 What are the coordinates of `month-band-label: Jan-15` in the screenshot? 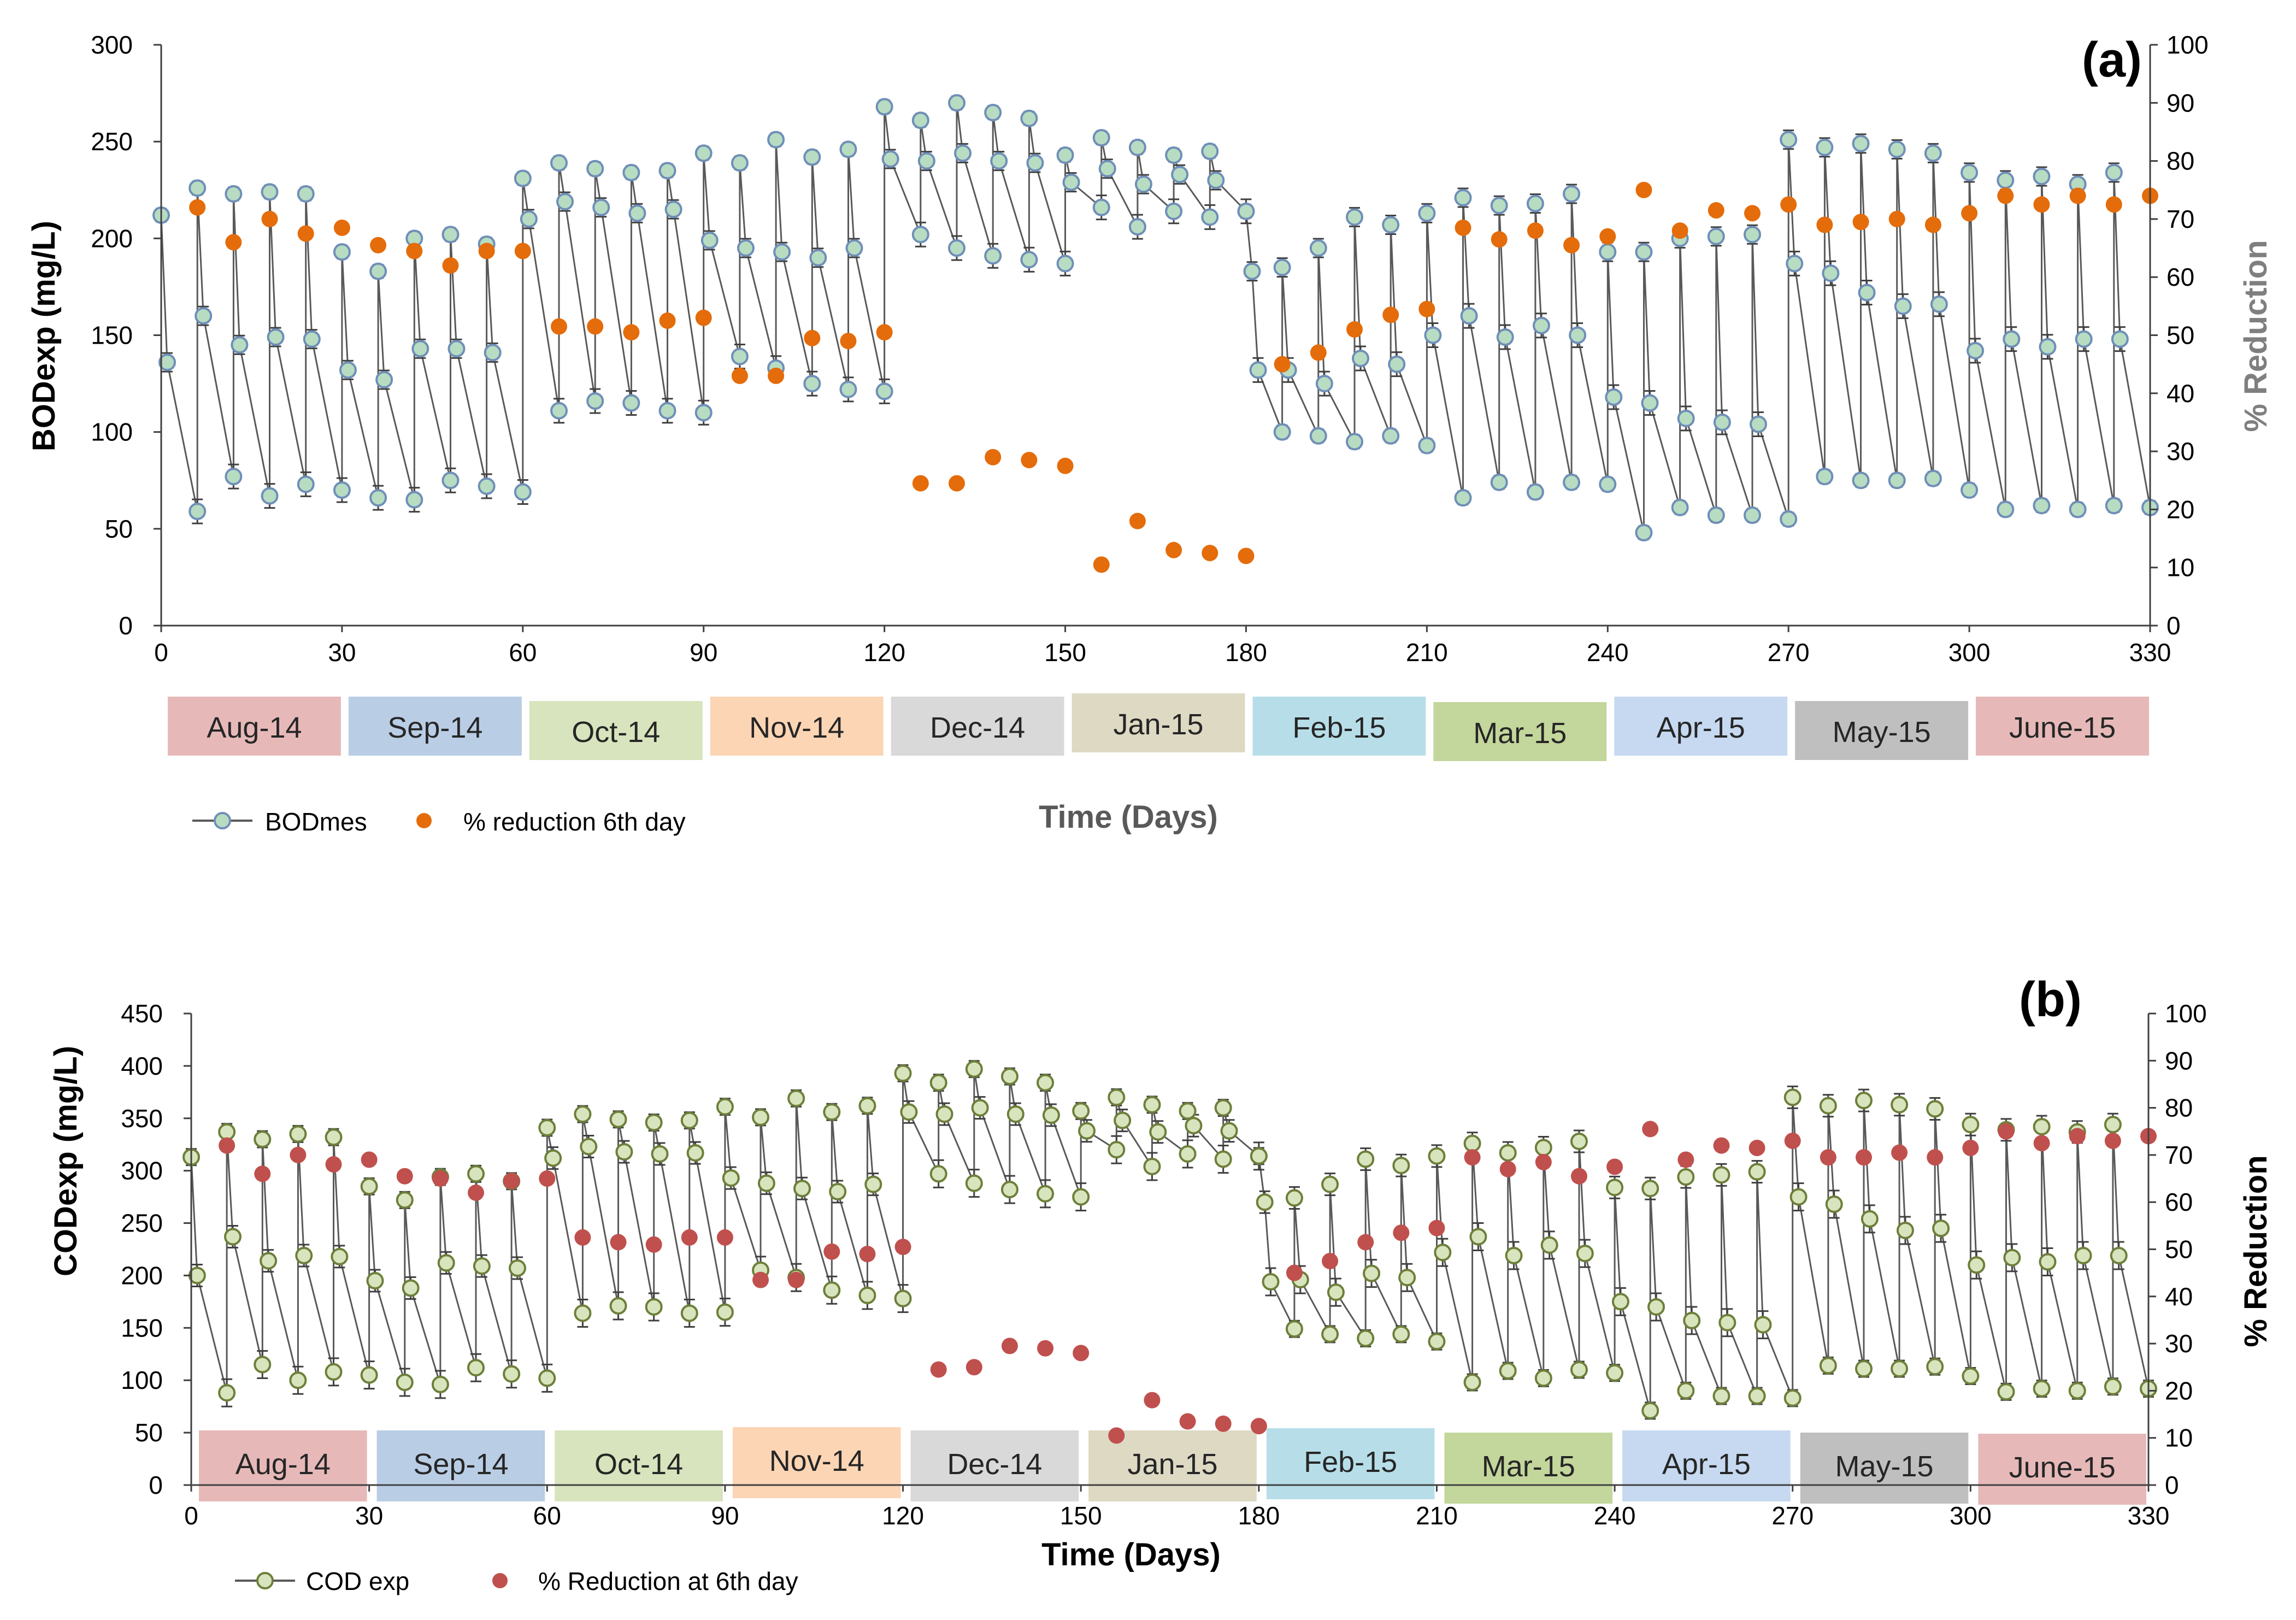 It's located at (1172, 1464).